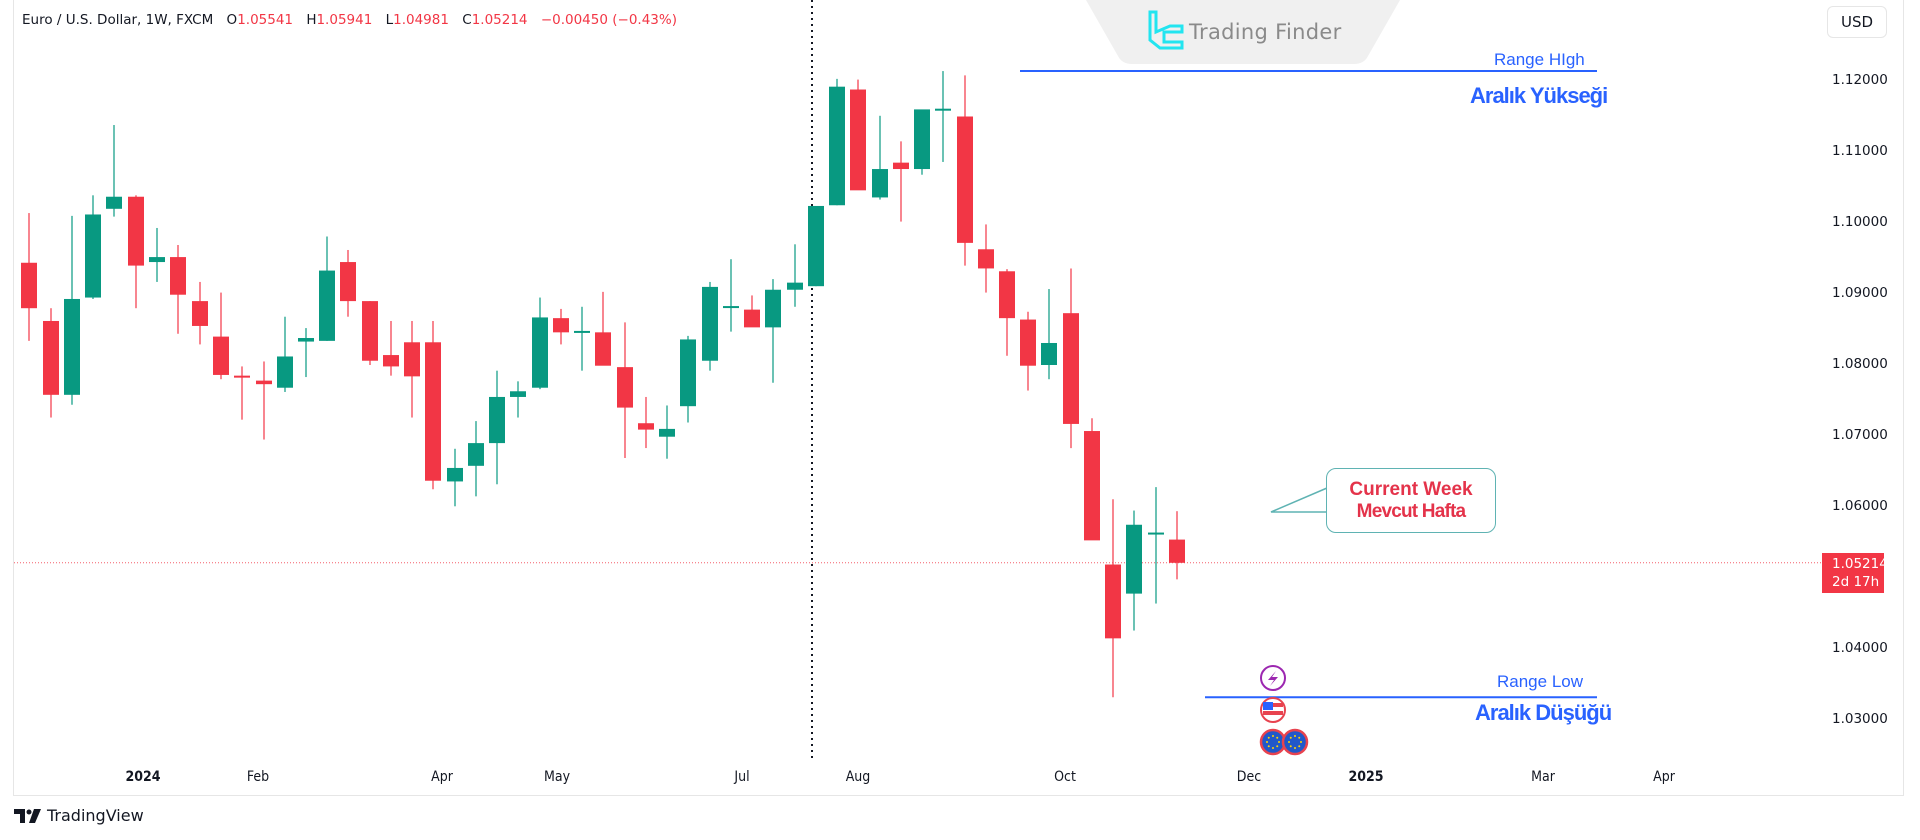  What do you see at coordinates (258, 777) in the screenshot?
I see `time-axis-label: Feb` at bounding box center [258, 777].